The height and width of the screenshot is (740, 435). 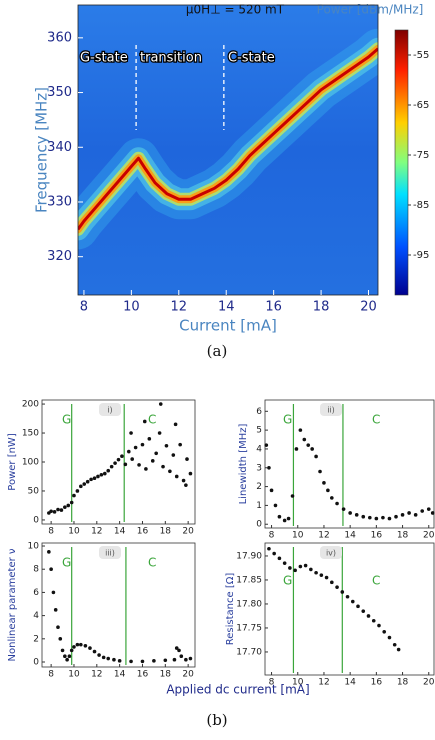 I want to click on state-label: C, so click(x=152, y=563).